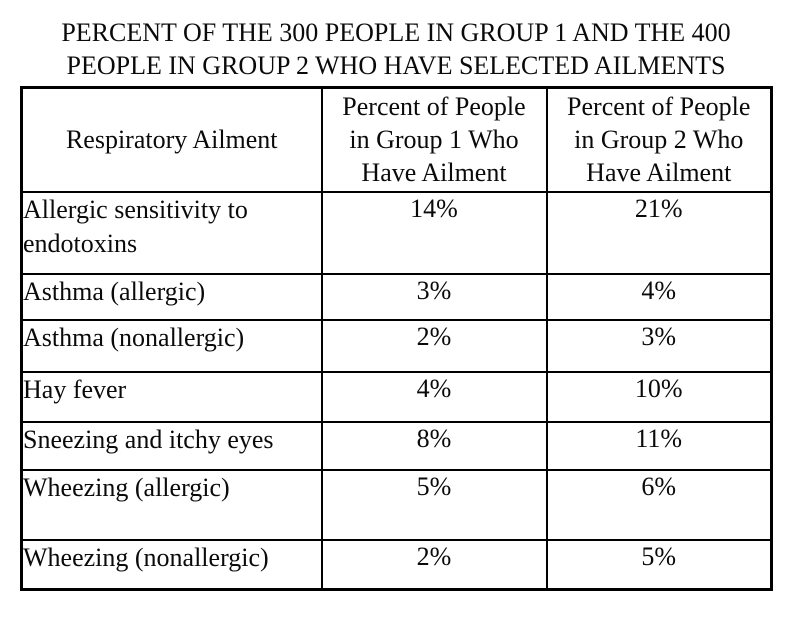 This screenshot has width=792, height=618. Describe the element at coordinates (659, 445) in the screenshot. I see `group2-value: 11%` at that location.